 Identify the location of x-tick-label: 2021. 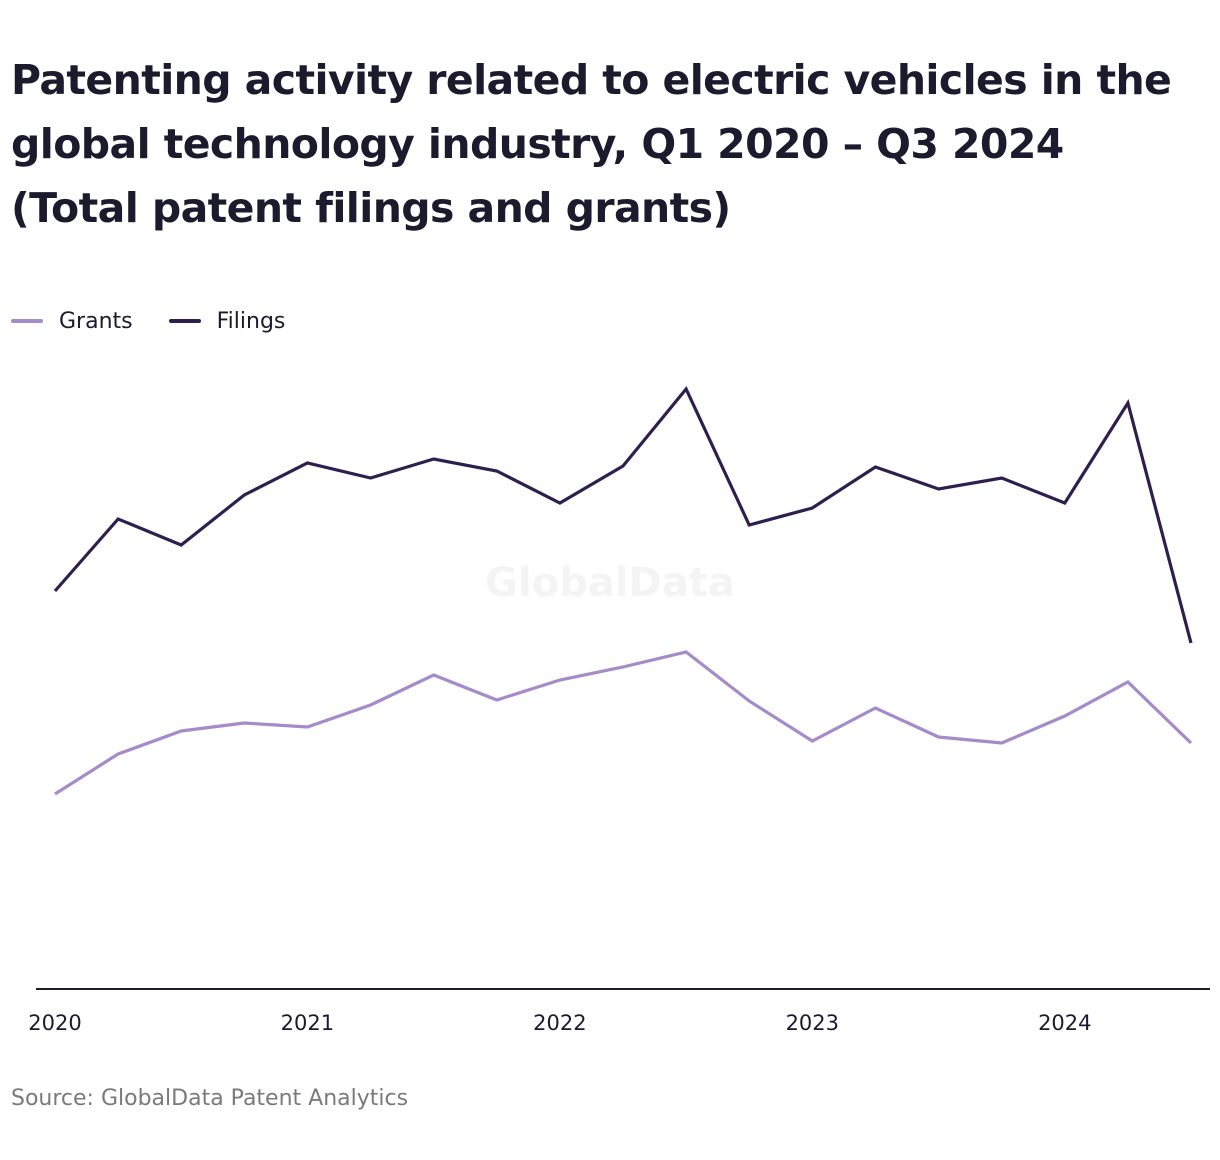
(307, 1023).